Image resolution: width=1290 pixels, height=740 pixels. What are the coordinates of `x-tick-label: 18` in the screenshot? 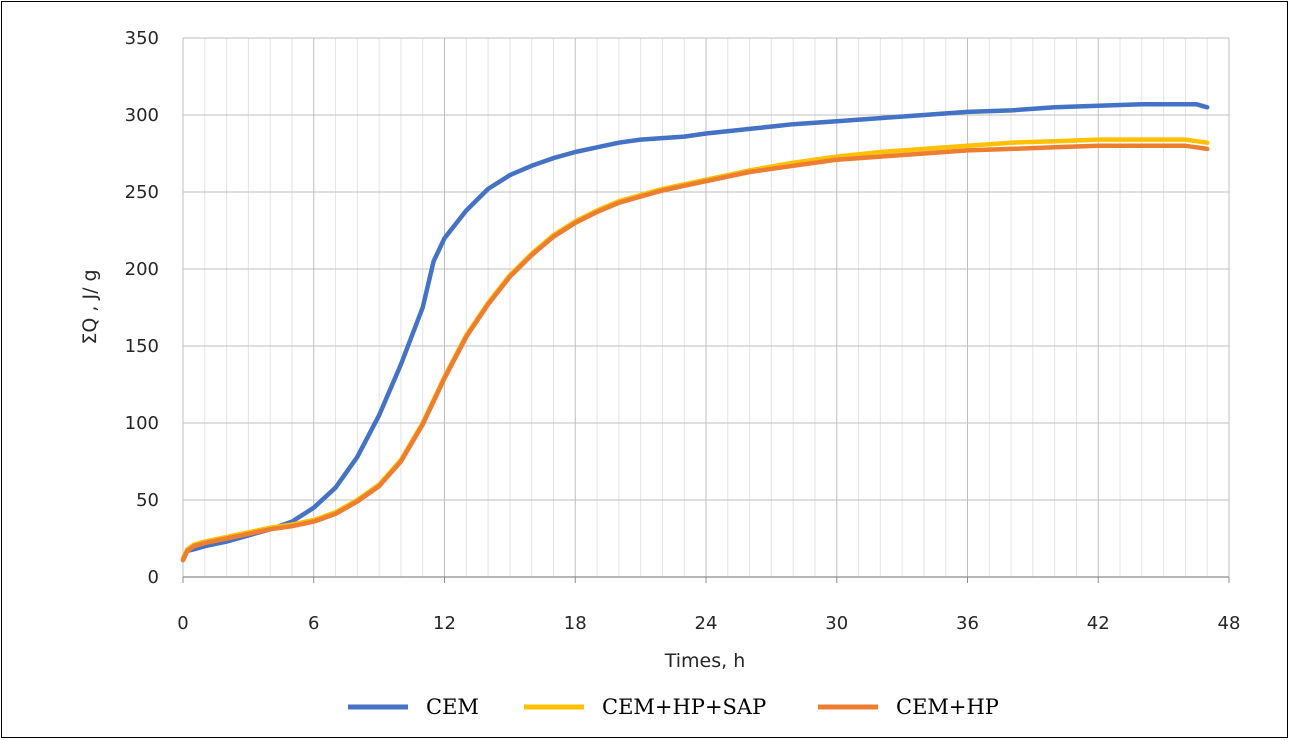 It's located at (575, 623).